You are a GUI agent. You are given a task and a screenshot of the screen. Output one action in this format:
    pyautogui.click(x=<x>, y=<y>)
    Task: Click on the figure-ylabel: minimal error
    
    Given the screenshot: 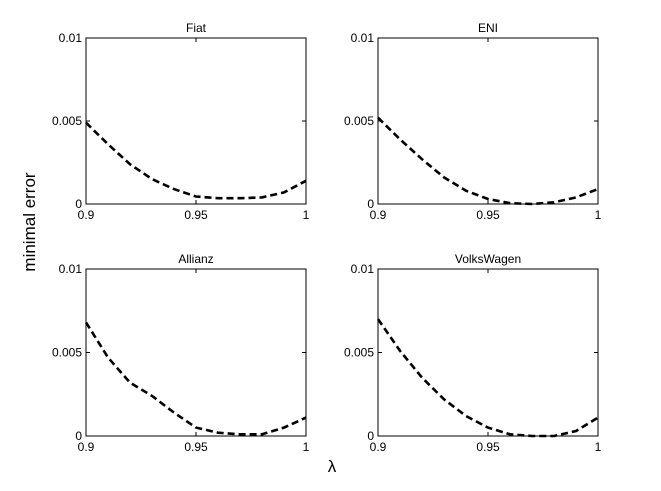 What is the action you would take?
    pyautogui.click(x=29, y=222)
    